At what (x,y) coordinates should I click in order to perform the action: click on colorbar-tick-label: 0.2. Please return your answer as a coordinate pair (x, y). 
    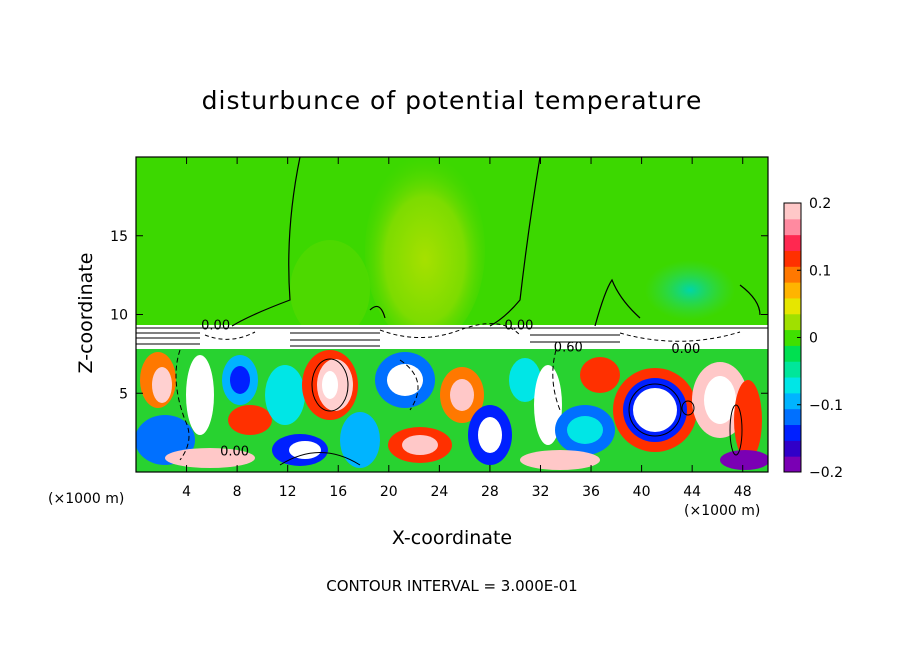
    Looking at the image, I should click on (820, 204).